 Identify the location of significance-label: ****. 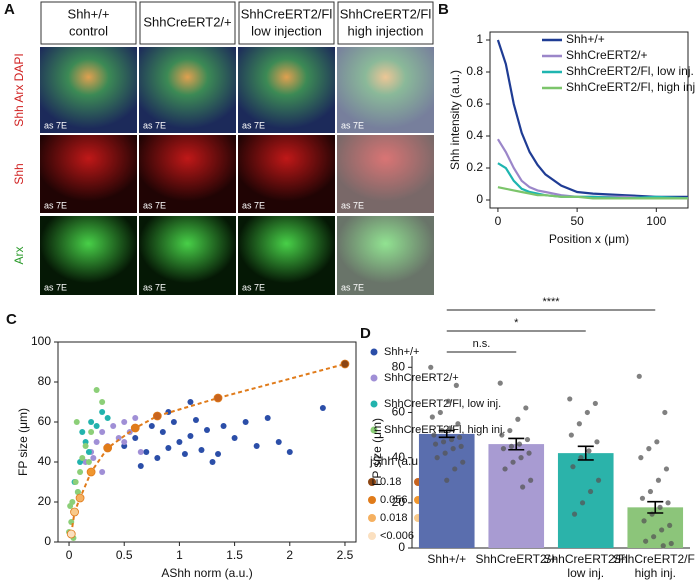
(551, 302).